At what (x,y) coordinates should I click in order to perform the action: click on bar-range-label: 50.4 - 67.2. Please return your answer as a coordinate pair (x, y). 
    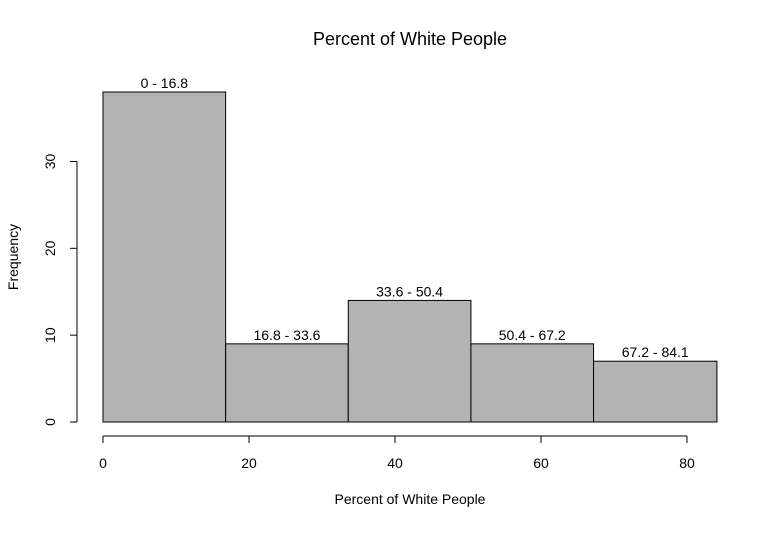
    Looking at the image, I should click on (532, 335).